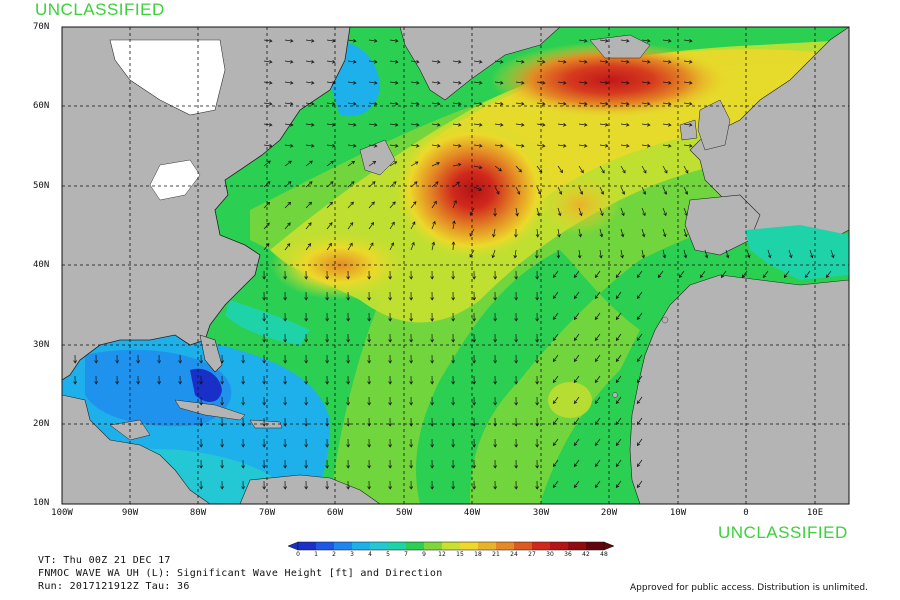  I want to click on run-info: Run: 2017121912Z Tau: 36, so click(114, 586).